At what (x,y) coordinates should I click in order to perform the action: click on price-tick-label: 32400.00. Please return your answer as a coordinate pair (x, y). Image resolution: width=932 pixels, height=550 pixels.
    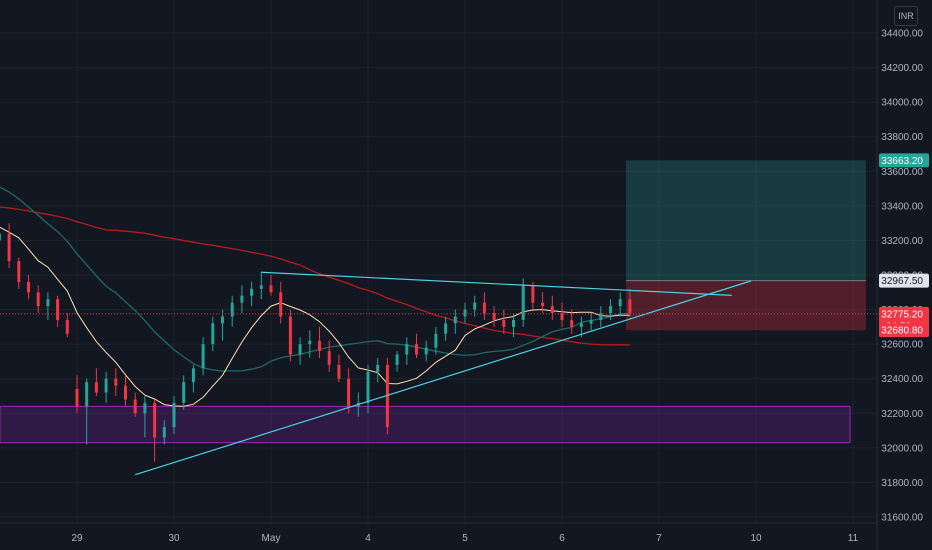
    Looking at the image, I should click on (902, 379).